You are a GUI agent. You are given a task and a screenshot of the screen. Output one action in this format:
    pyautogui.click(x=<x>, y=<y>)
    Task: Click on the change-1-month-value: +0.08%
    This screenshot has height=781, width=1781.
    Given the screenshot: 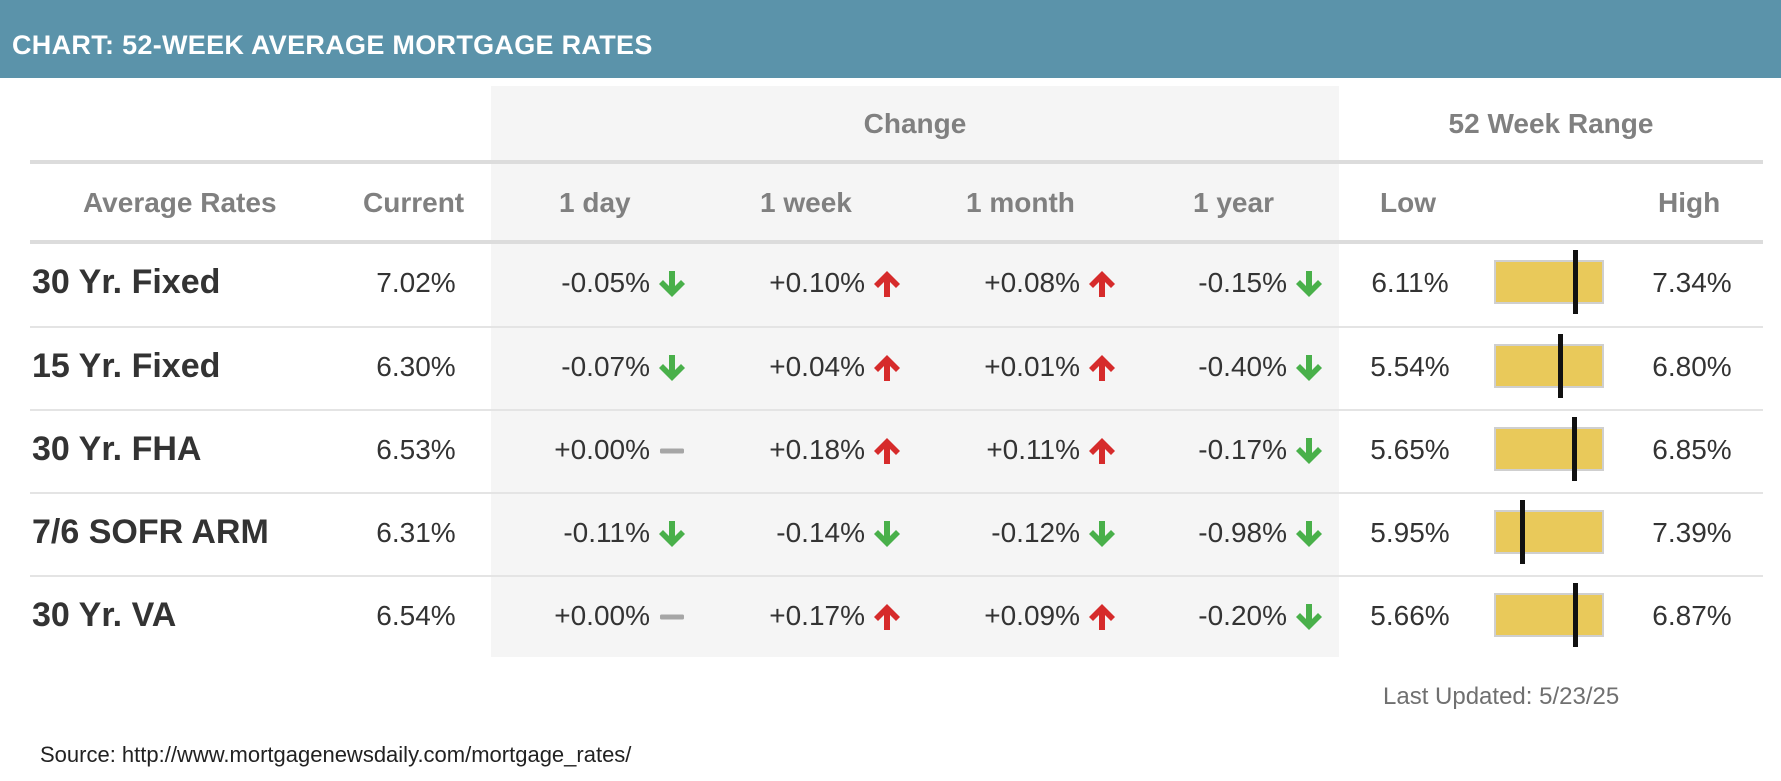 What is the action you would take?
    pyautogui.click(x=1032, y=282)
    